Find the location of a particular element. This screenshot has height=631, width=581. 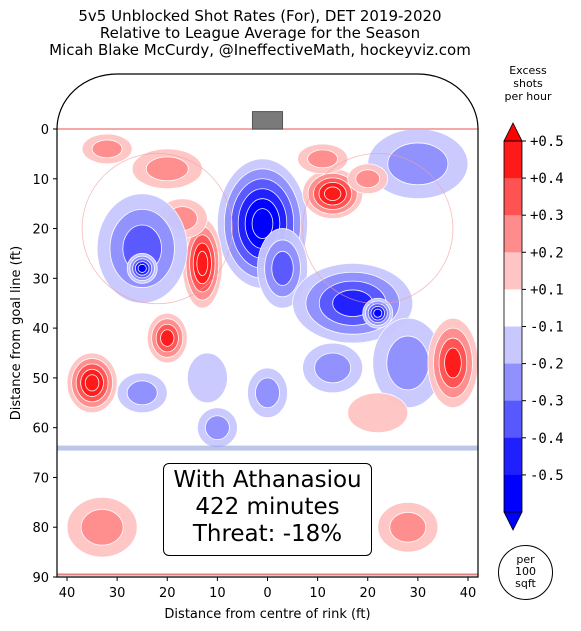

y-tick-label-6: 60 is located at coordinates (40, 429).